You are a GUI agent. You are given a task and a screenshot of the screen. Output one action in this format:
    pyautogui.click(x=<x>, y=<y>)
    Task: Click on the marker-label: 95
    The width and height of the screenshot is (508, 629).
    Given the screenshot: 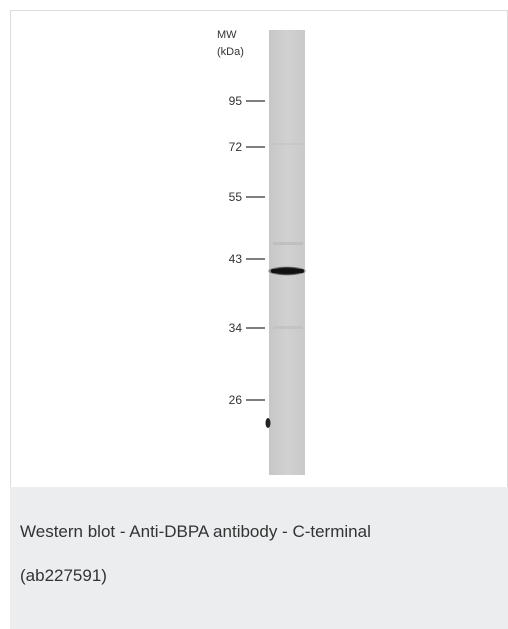 What is the action you would take?
    pyautogui.click(x=236, y=101)
    